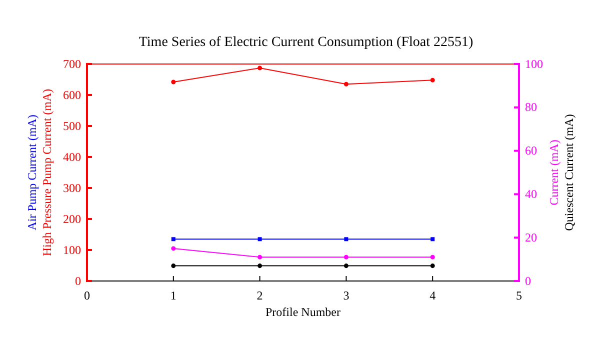 The image size is (604, 338). I want to click on y-tick-label: 100, so click(72, 249).